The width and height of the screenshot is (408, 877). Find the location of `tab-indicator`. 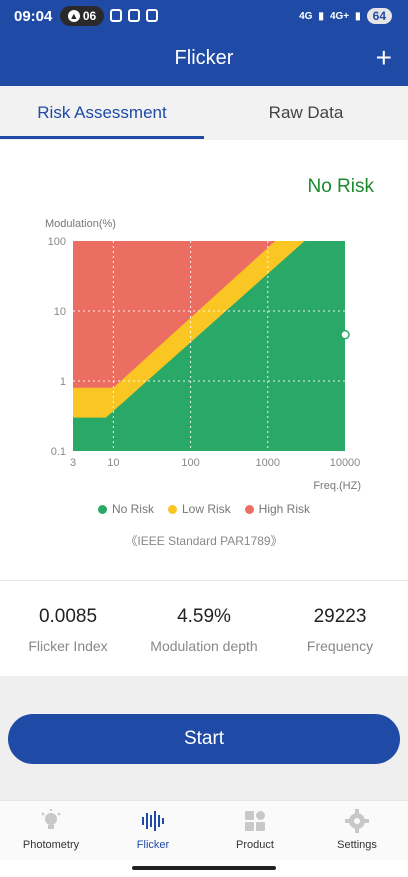

tab-indicator is located at coordinates (102, 137).